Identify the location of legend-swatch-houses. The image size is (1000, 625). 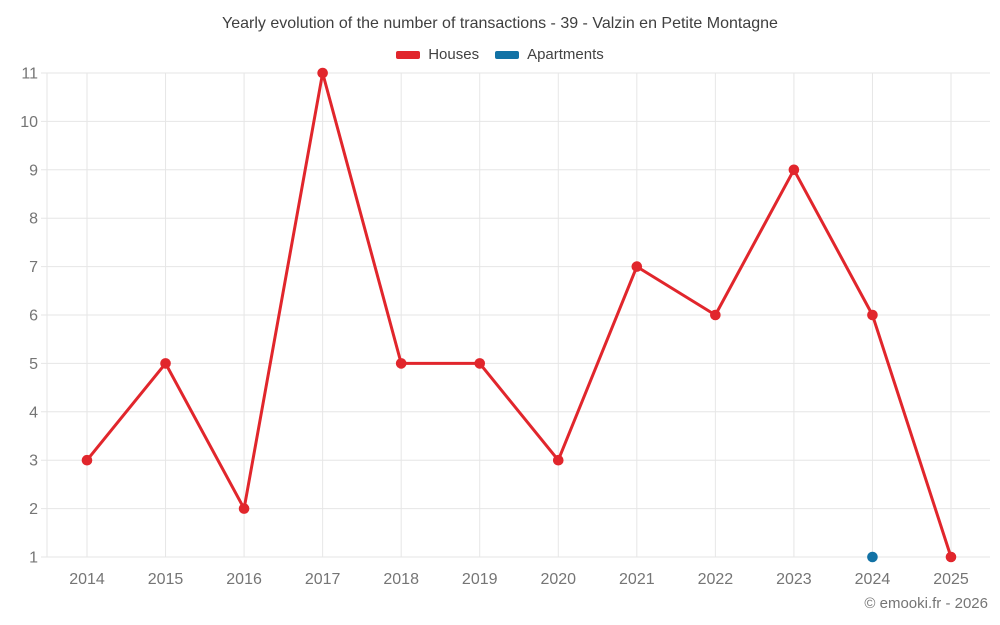
(408, 54).